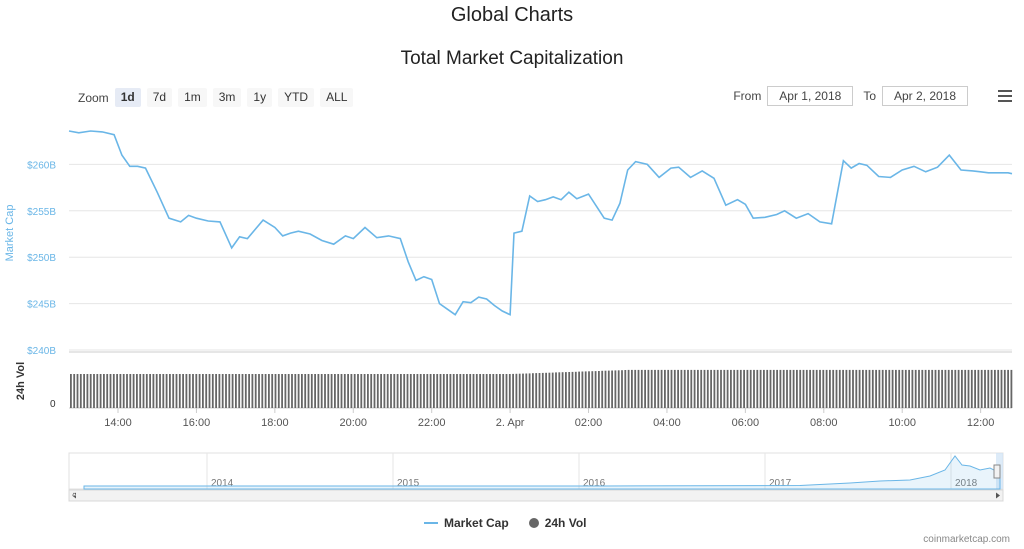  What do you see at coordinates (667, 423) in the screenshot?
I see `x-tick-label: 04:00` at bounding box center [667, 423].